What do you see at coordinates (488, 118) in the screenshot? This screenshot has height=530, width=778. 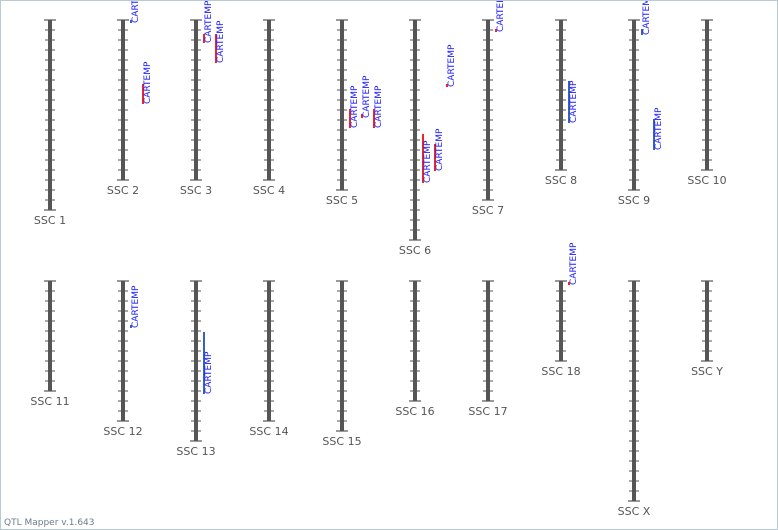 I see `chromosome: SSC 7` at bounding box center [488, 118].